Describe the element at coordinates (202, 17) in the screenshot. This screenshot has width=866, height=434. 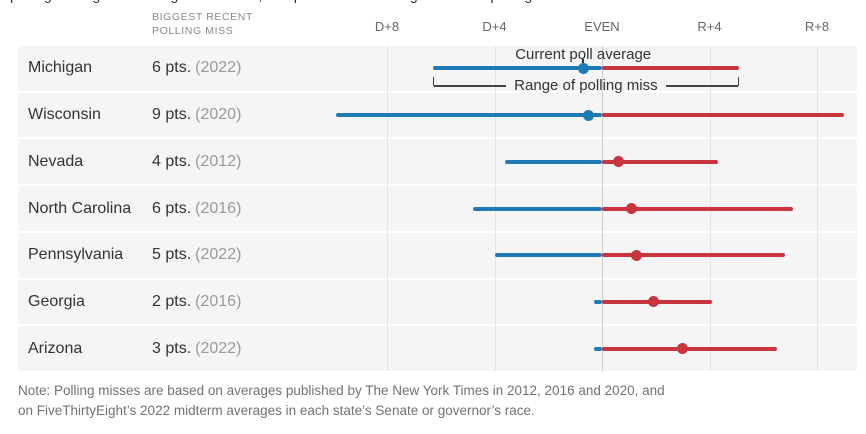
I see `column-header-line1: Biggest recent` at that location.